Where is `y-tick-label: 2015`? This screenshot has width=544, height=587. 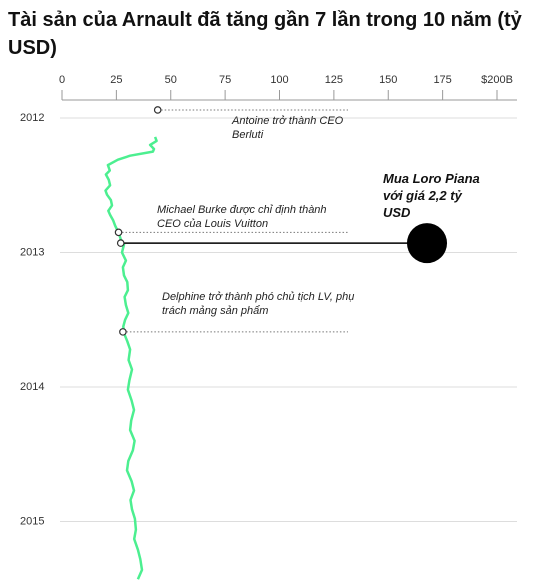
y-tick-label: 2015 is located at coordinates (32, 521).